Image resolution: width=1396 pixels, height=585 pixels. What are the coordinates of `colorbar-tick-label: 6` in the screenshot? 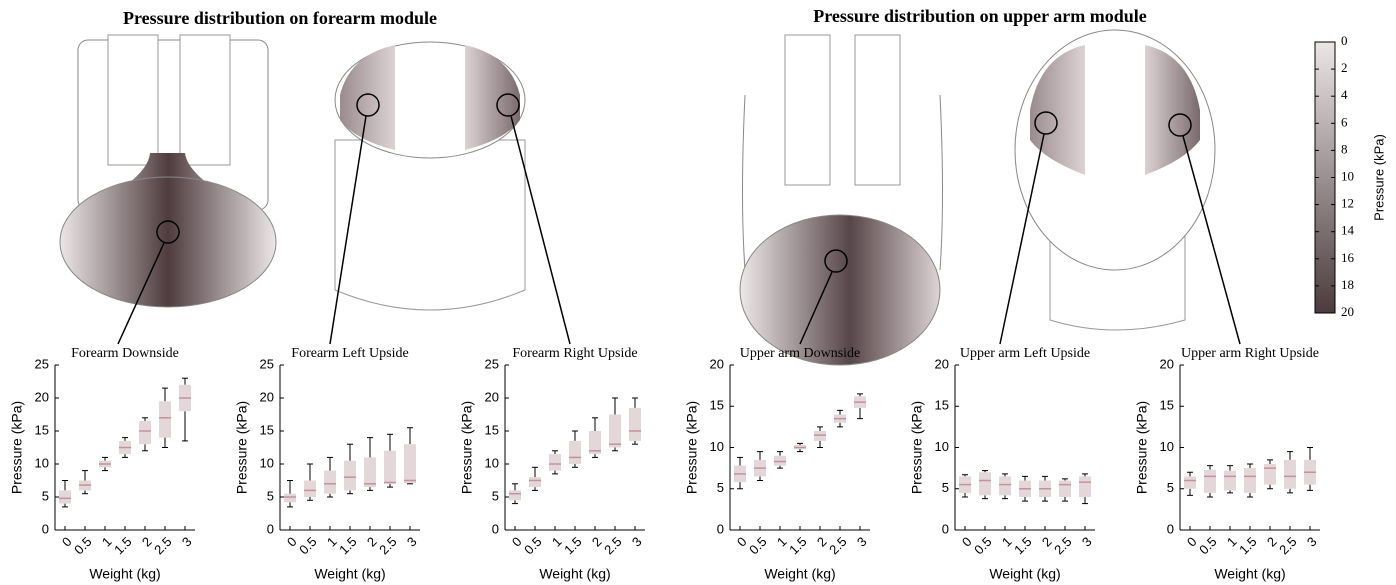 It's located at (1344, 121).